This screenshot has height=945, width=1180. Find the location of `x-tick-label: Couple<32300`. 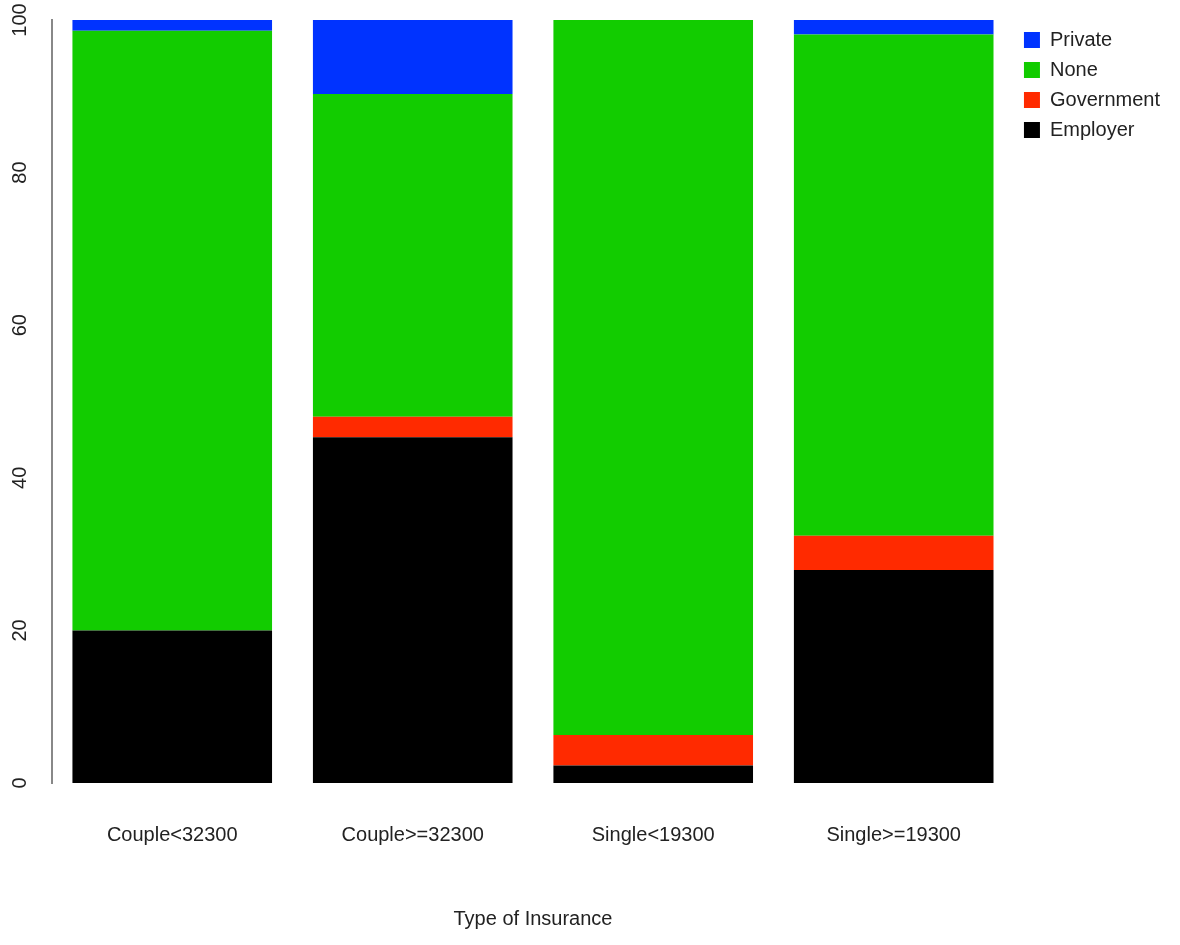

x-tick-label: Couple<32300 is located at coordinates (172, 833).